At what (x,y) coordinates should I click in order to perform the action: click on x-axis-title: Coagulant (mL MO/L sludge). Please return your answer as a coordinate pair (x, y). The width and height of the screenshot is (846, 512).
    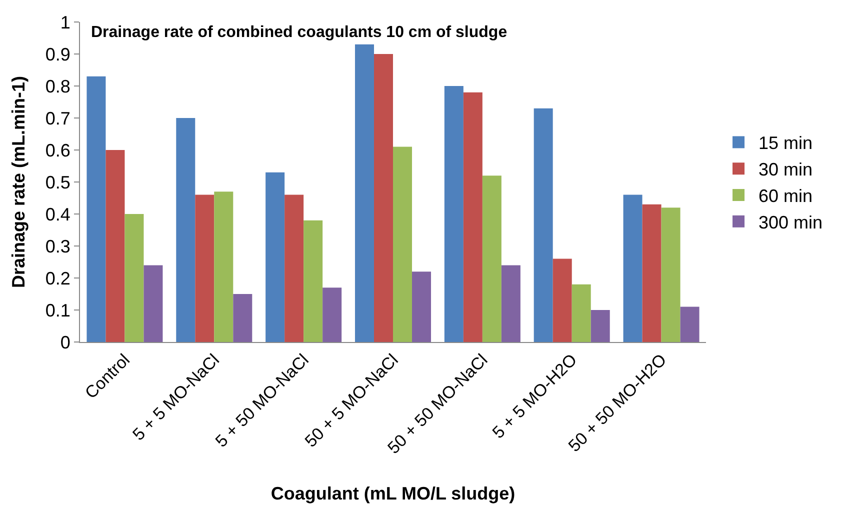
    Looking at the image, I should click on (393, 494).